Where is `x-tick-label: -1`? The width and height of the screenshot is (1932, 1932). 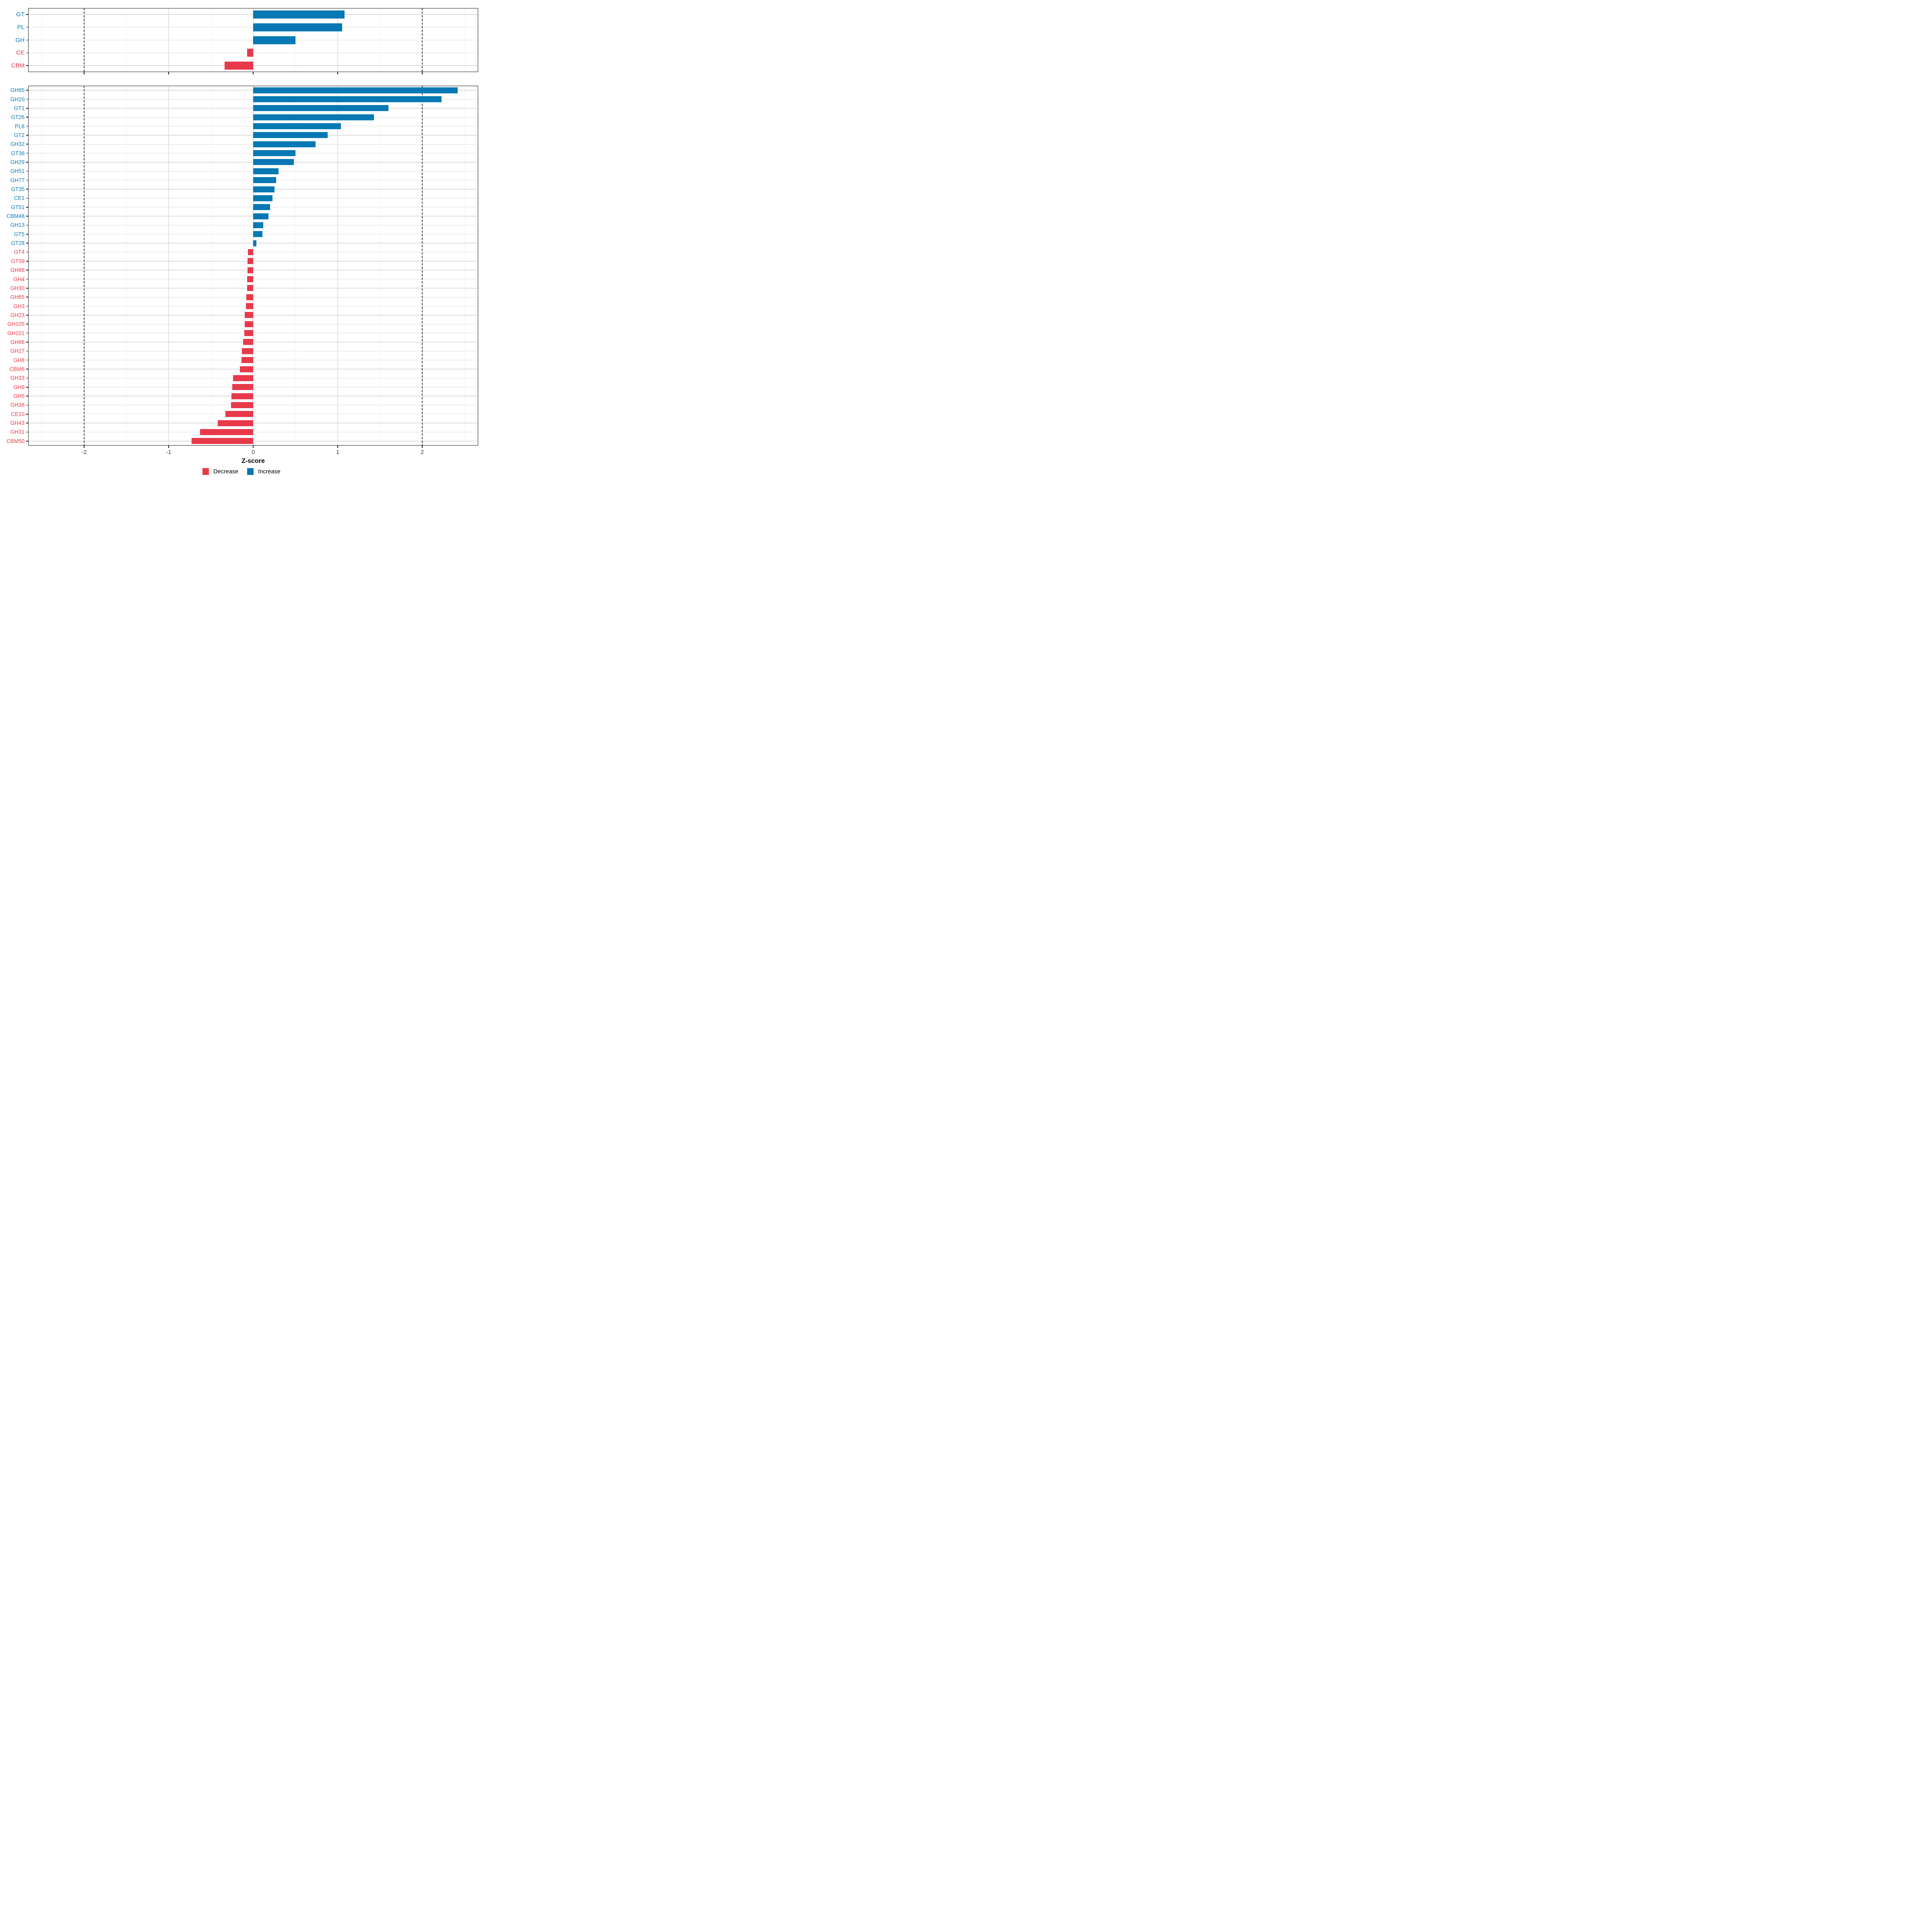 x-tick-label: -1 is located at coordinates (168, 452).